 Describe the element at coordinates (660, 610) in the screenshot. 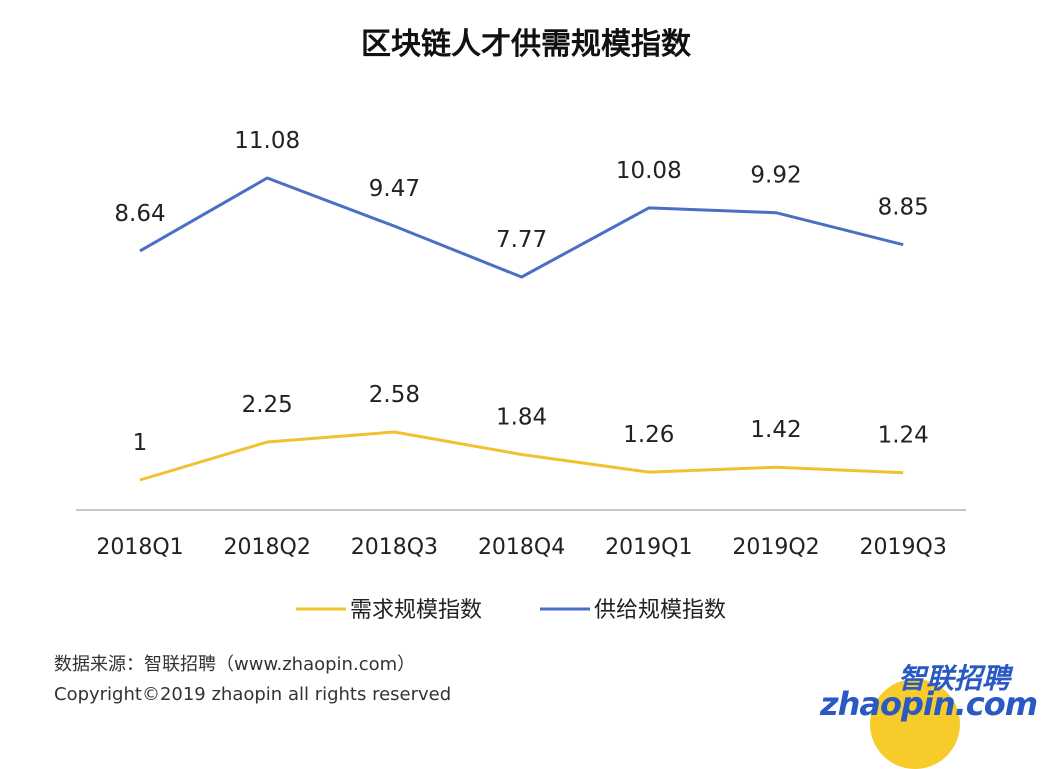

I see `legend-label-1: 供给规模指数` at that location.